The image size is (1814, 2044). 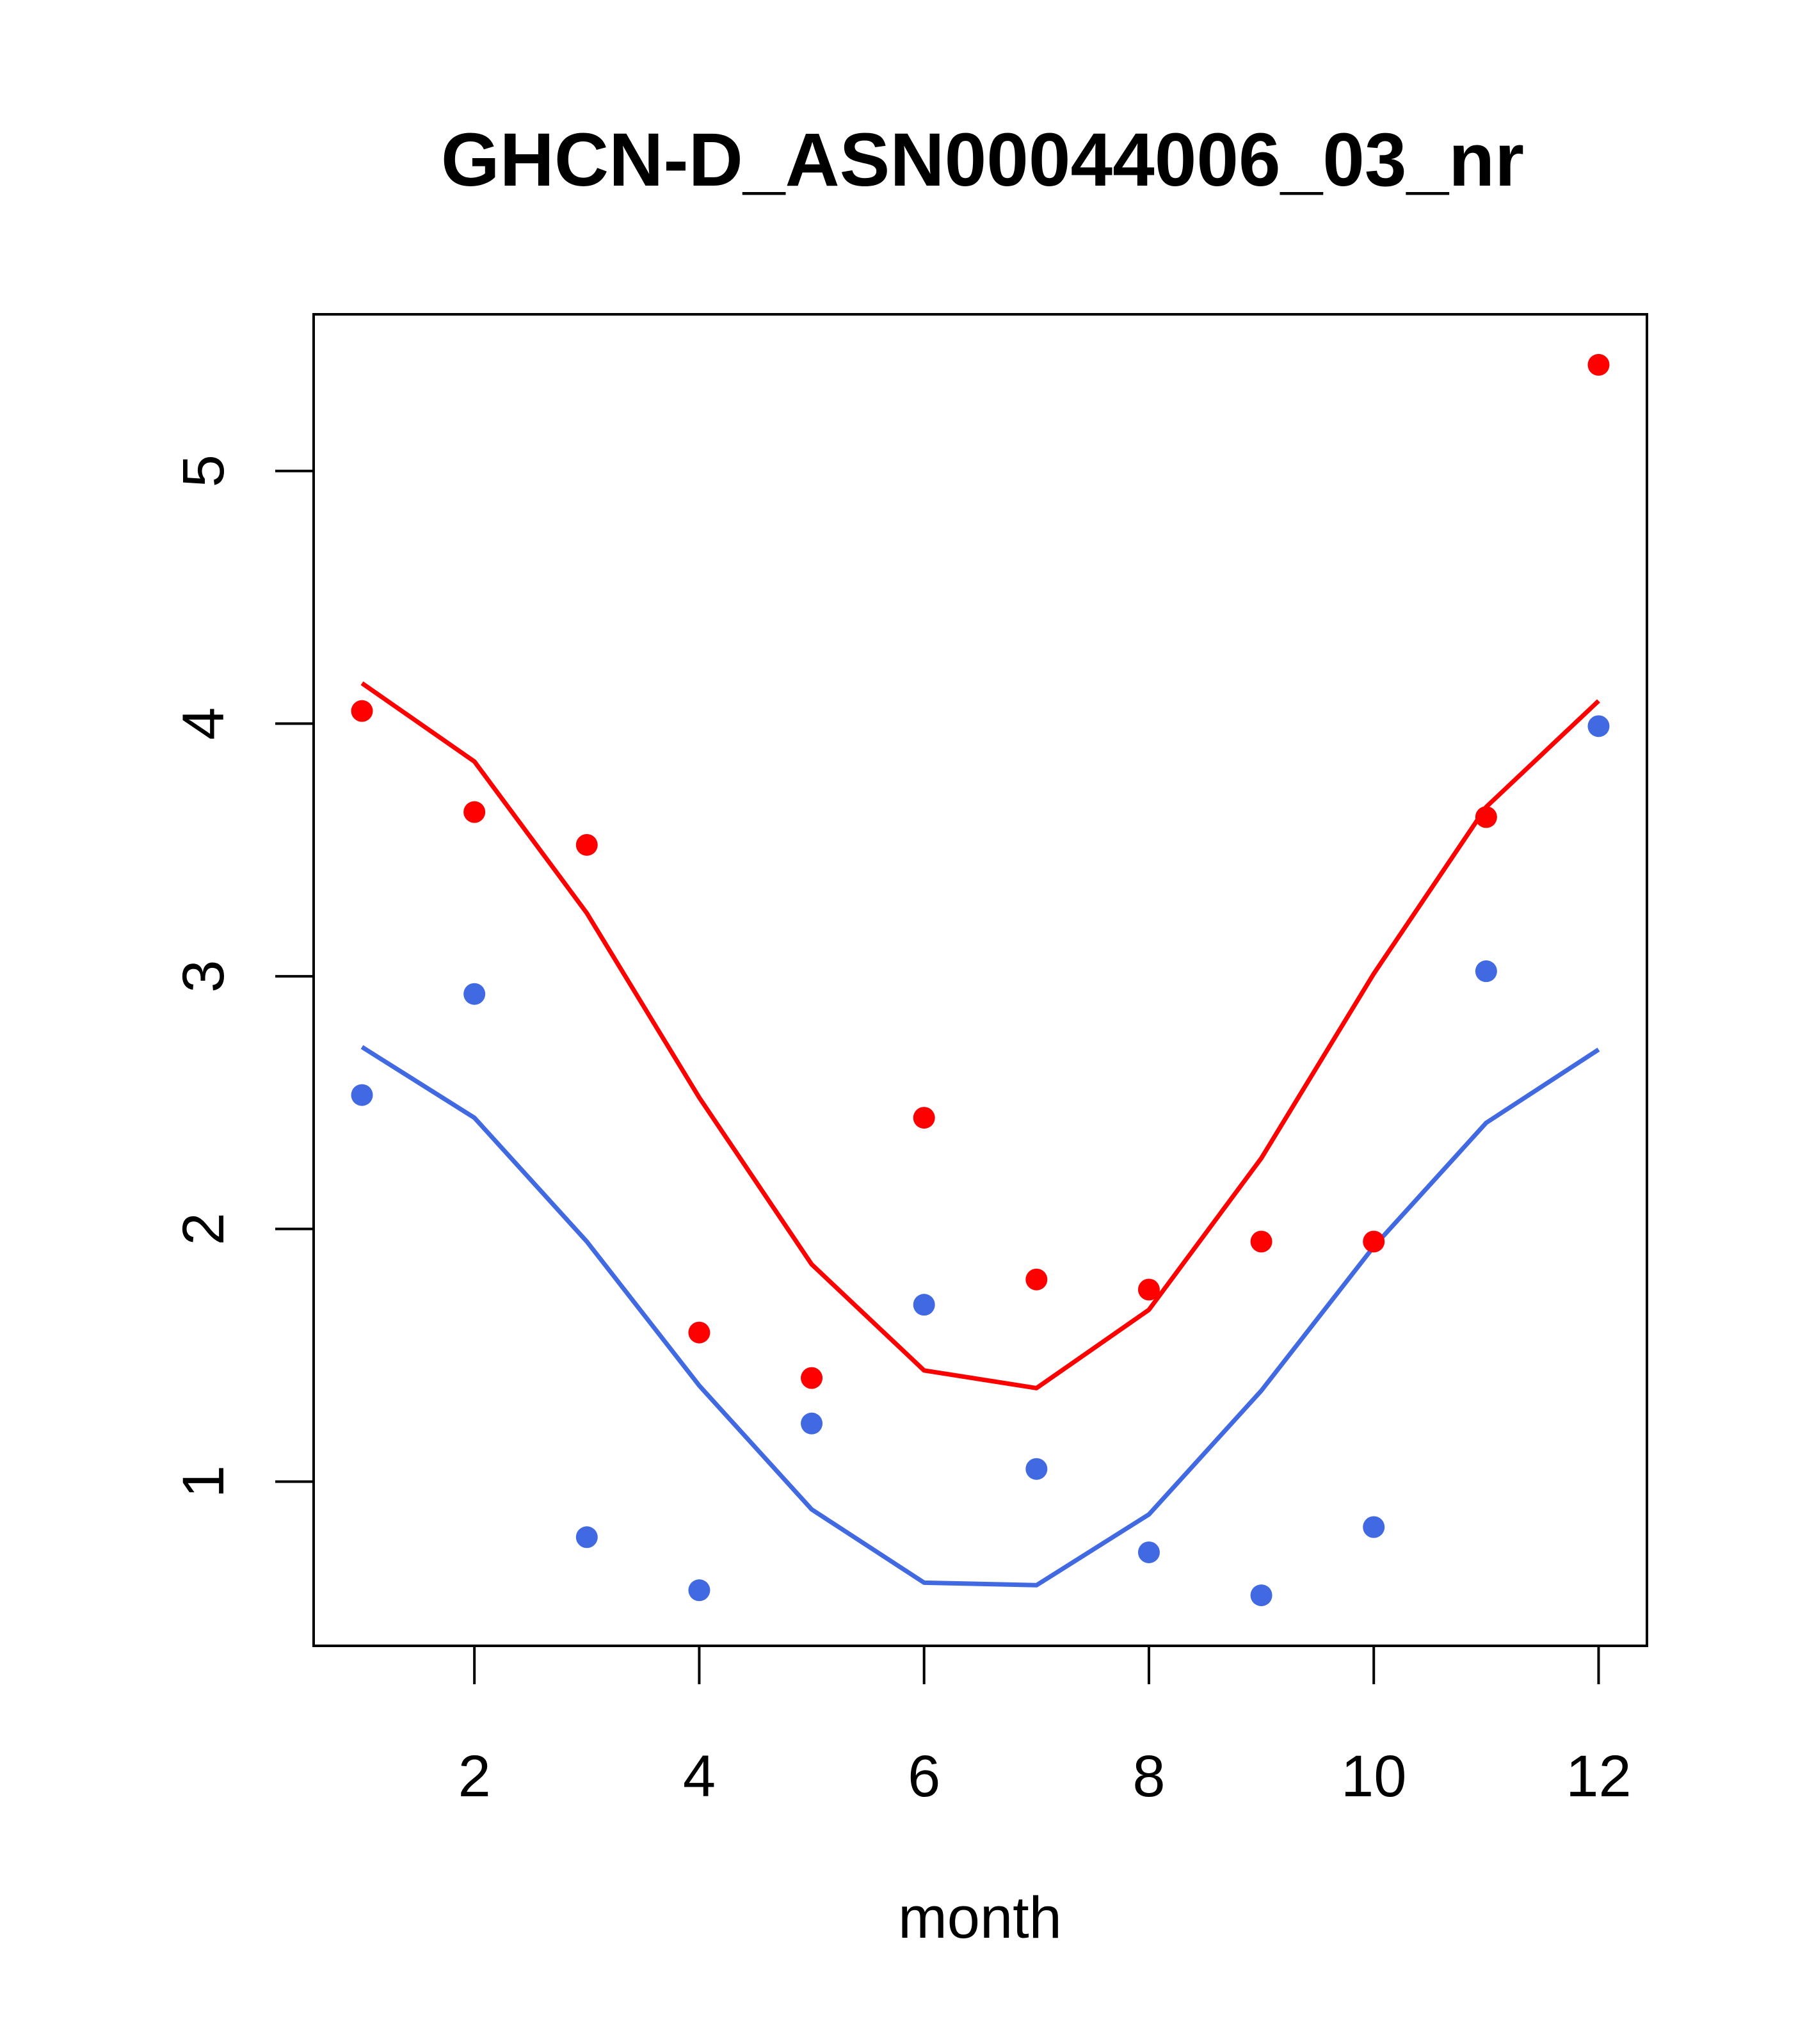 I want to click on y-tick-label-4: 4, so click(x=203, y=723).